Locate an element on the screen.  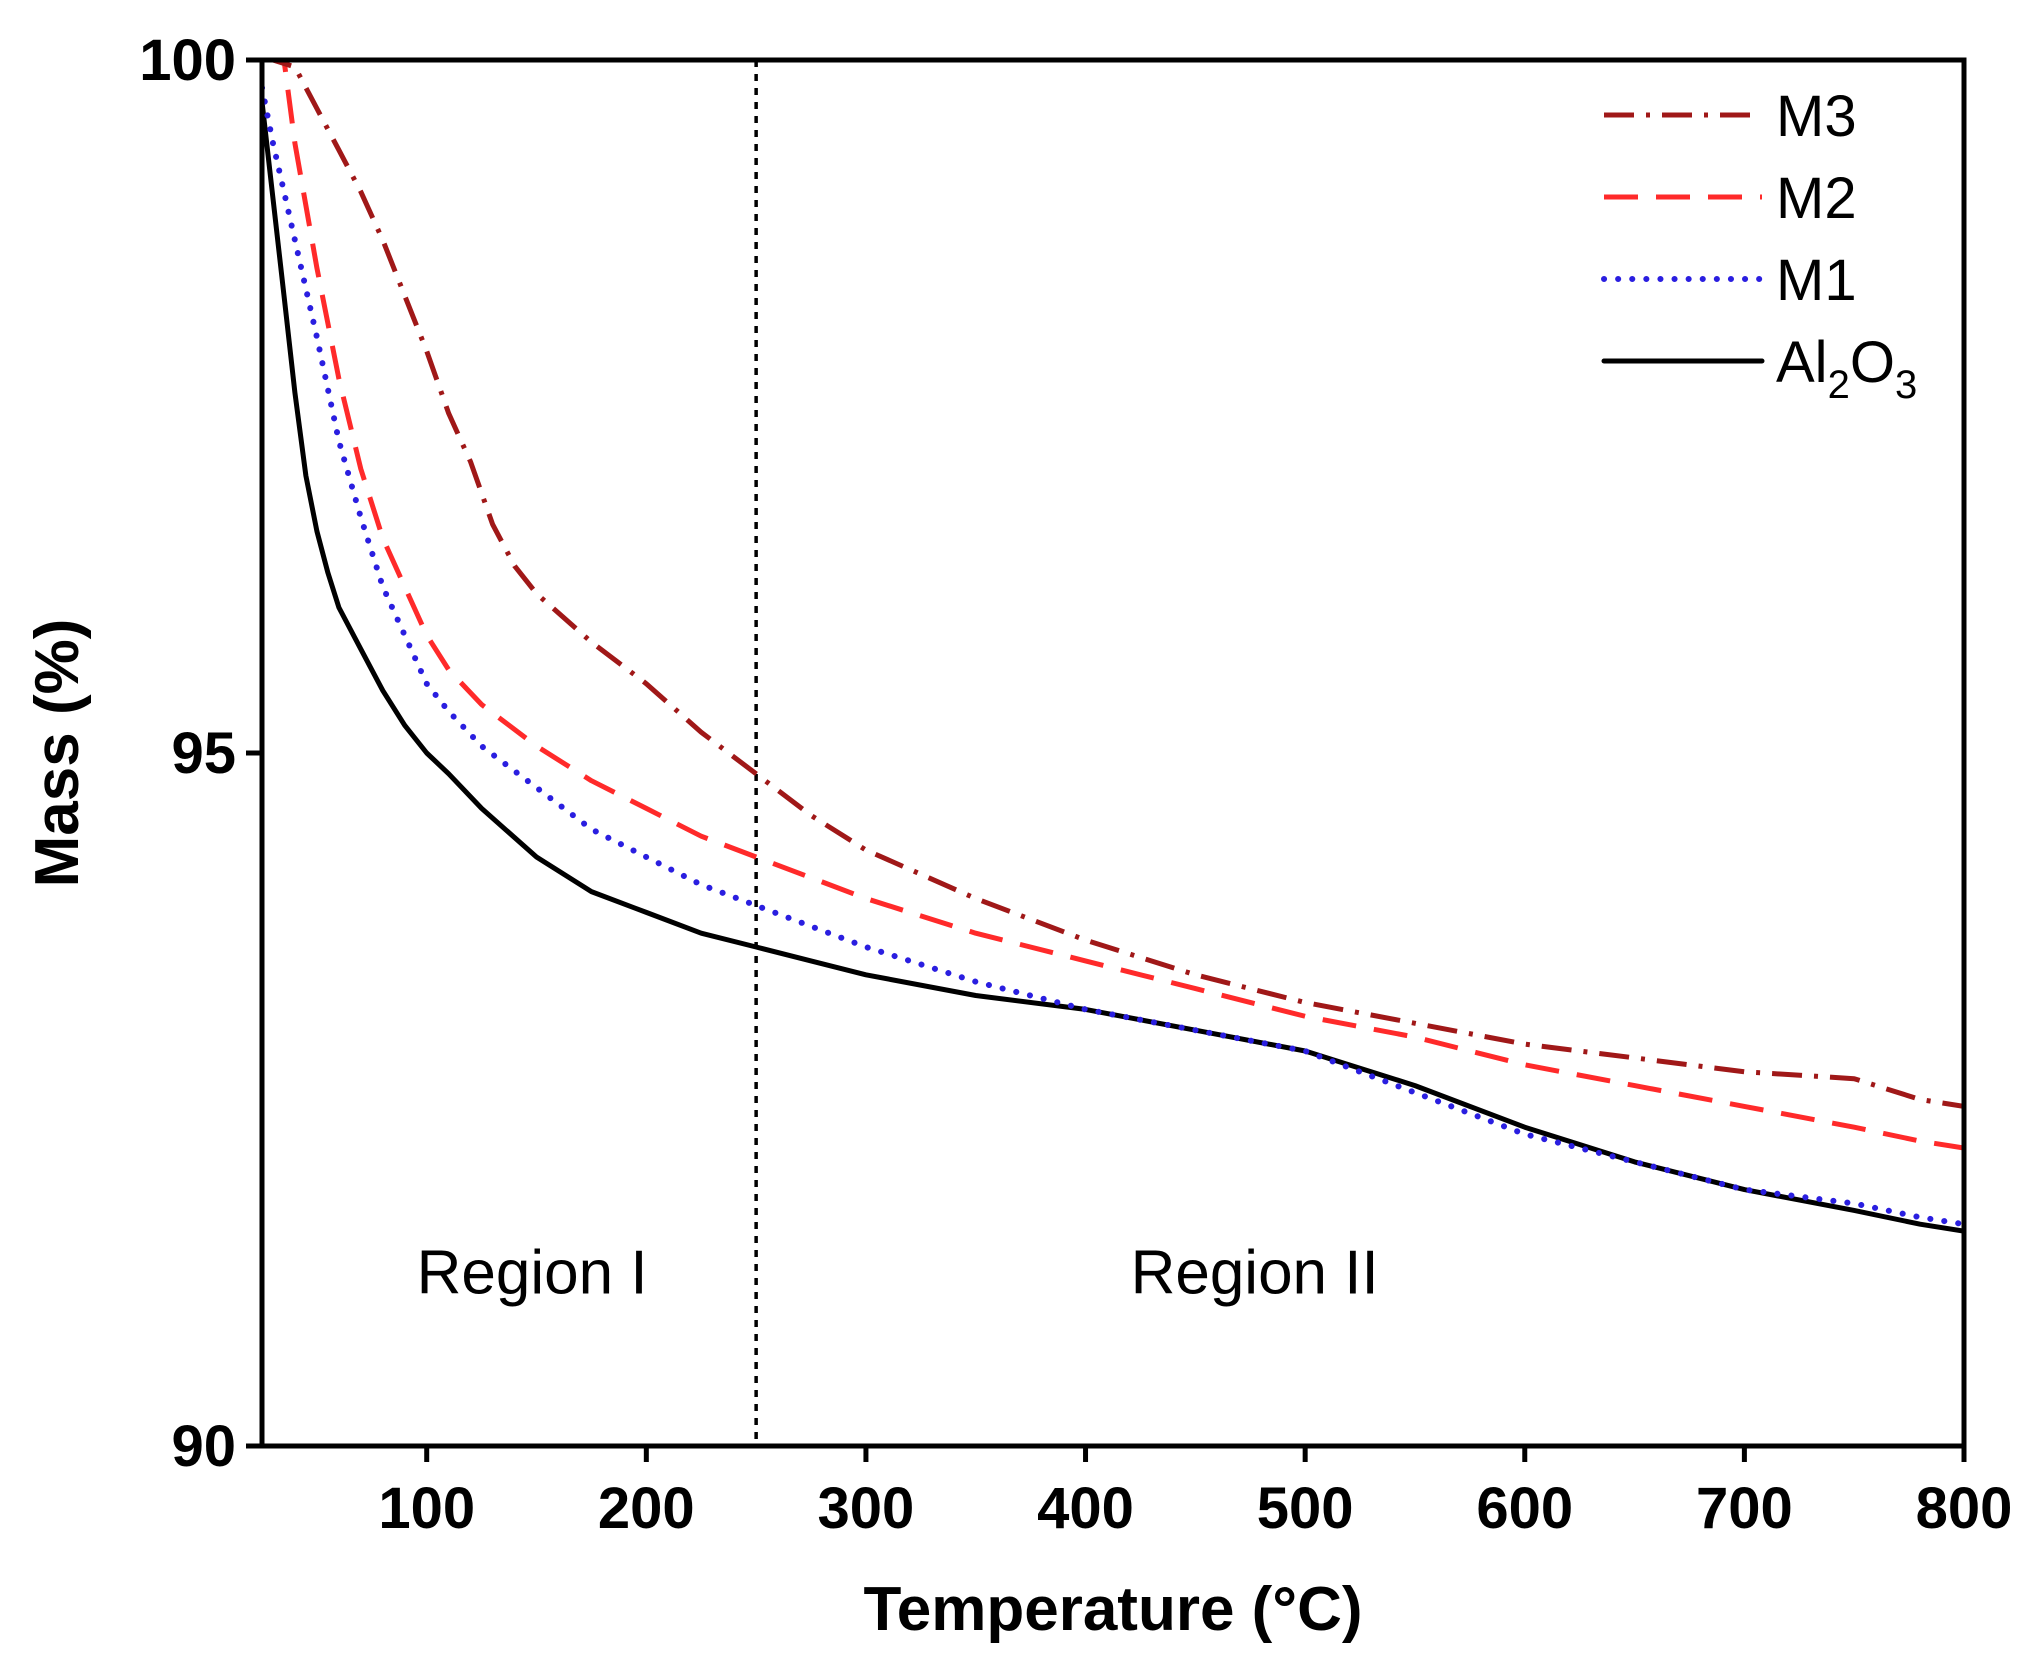
legend-label-al2o3: Al2O3 is located at coordinates (1846, 368).